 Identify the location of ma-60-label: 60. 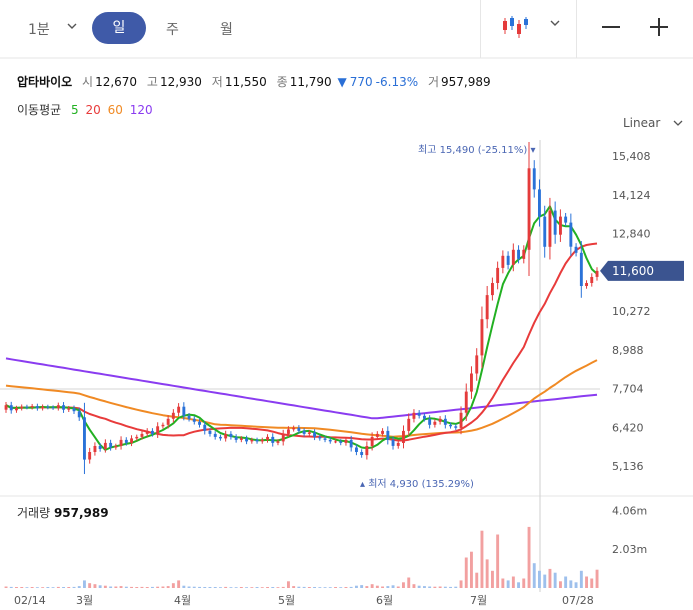
(115, 110).